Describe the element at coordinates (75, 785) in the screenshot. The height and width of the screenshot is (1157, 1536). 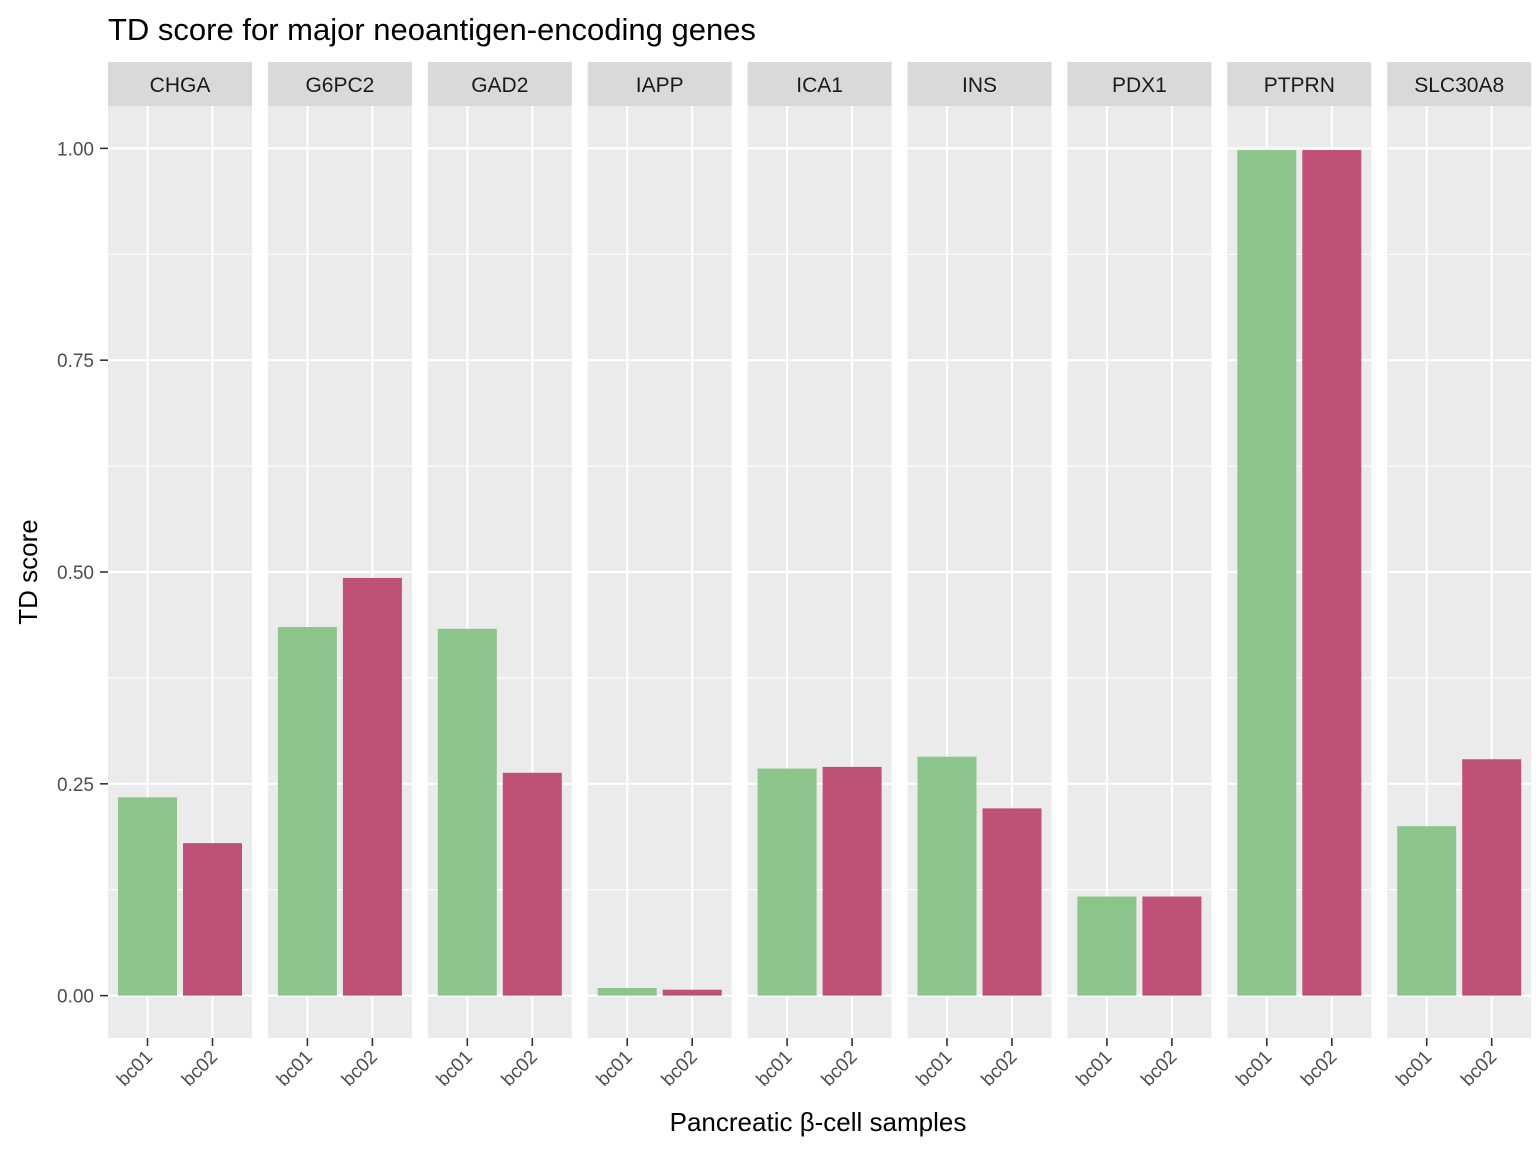
I see `y-tick-label: 0.25` at that location.